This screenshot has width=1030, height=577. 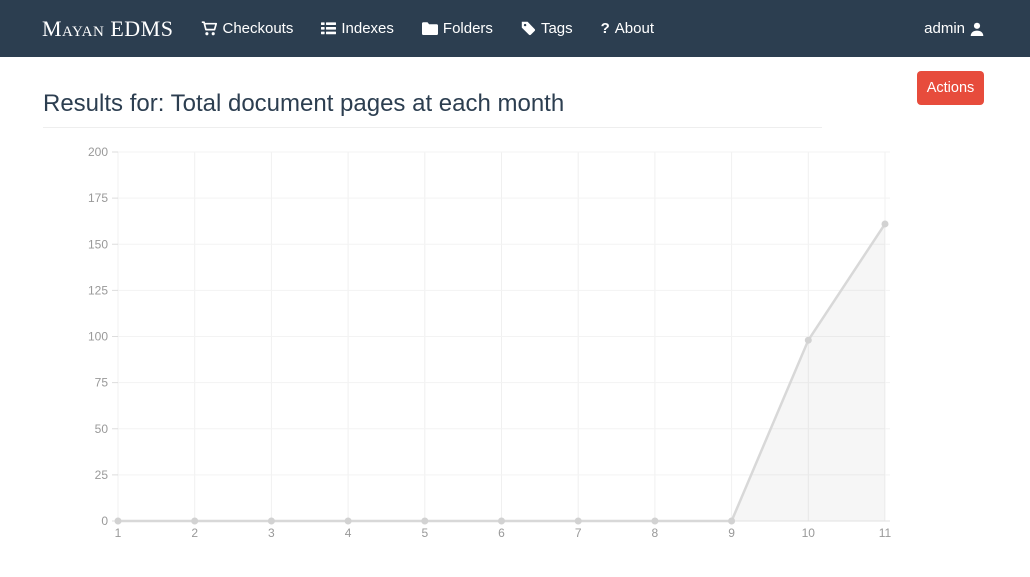 I want to click on tag-icon, so click(x=528, y=28).